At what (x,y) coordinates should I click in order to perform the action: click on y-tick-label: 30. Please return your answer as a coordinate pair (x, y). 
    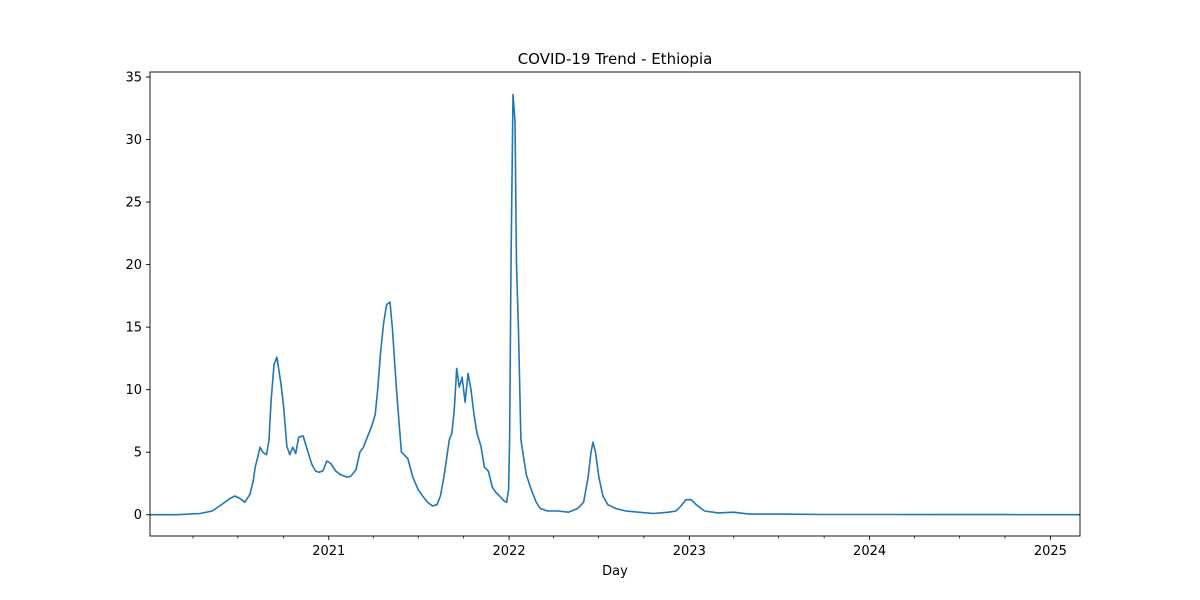
    Looking at the image, I should click on (133, 140).